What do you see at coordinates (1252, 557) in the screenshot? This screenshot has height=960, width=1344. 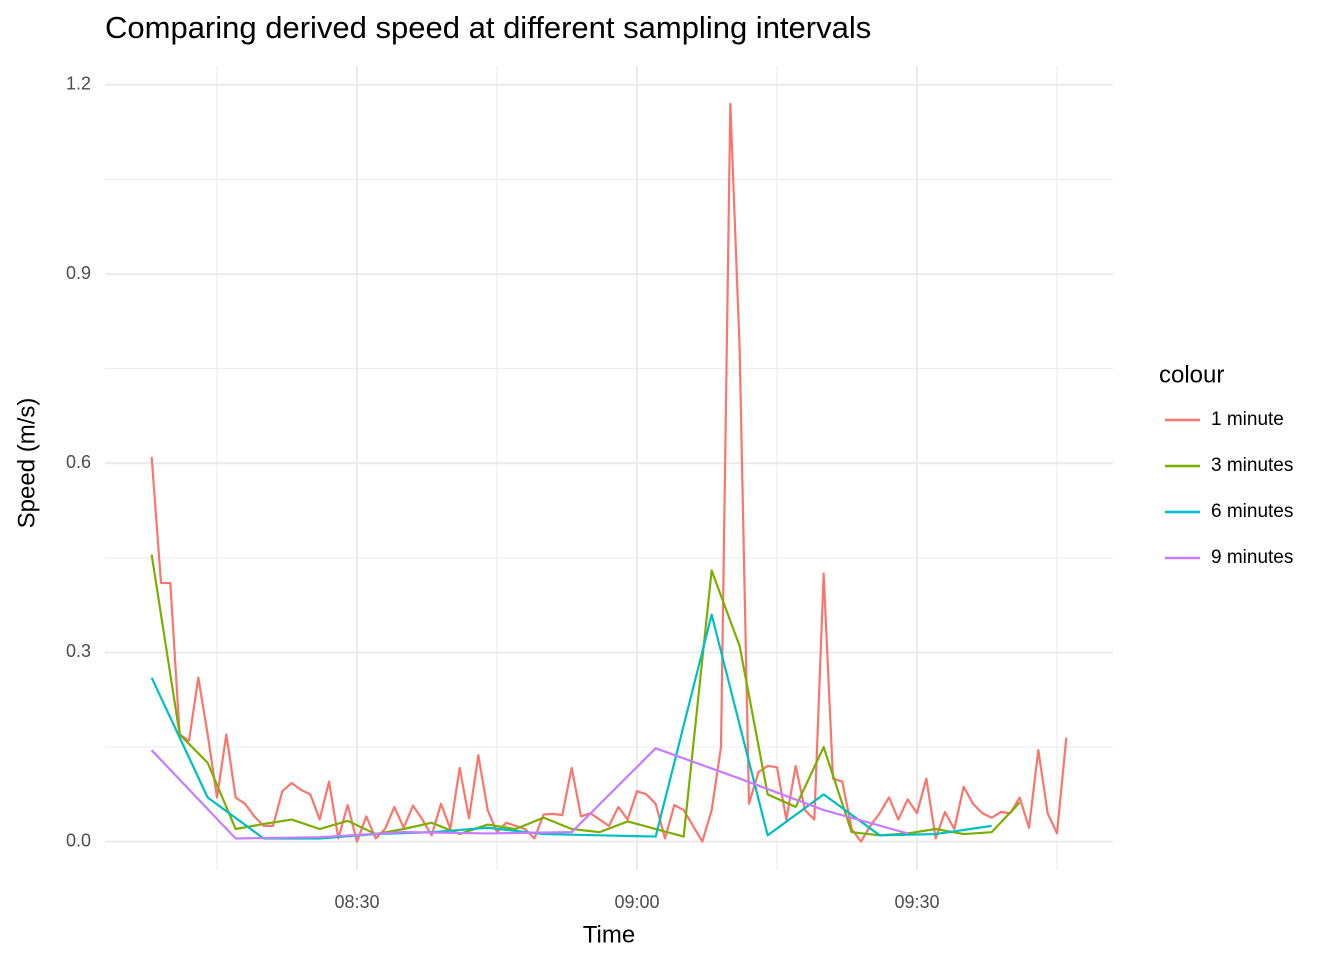 I see `legend-label: 9 minutes` at bounding box center [1252, 557].